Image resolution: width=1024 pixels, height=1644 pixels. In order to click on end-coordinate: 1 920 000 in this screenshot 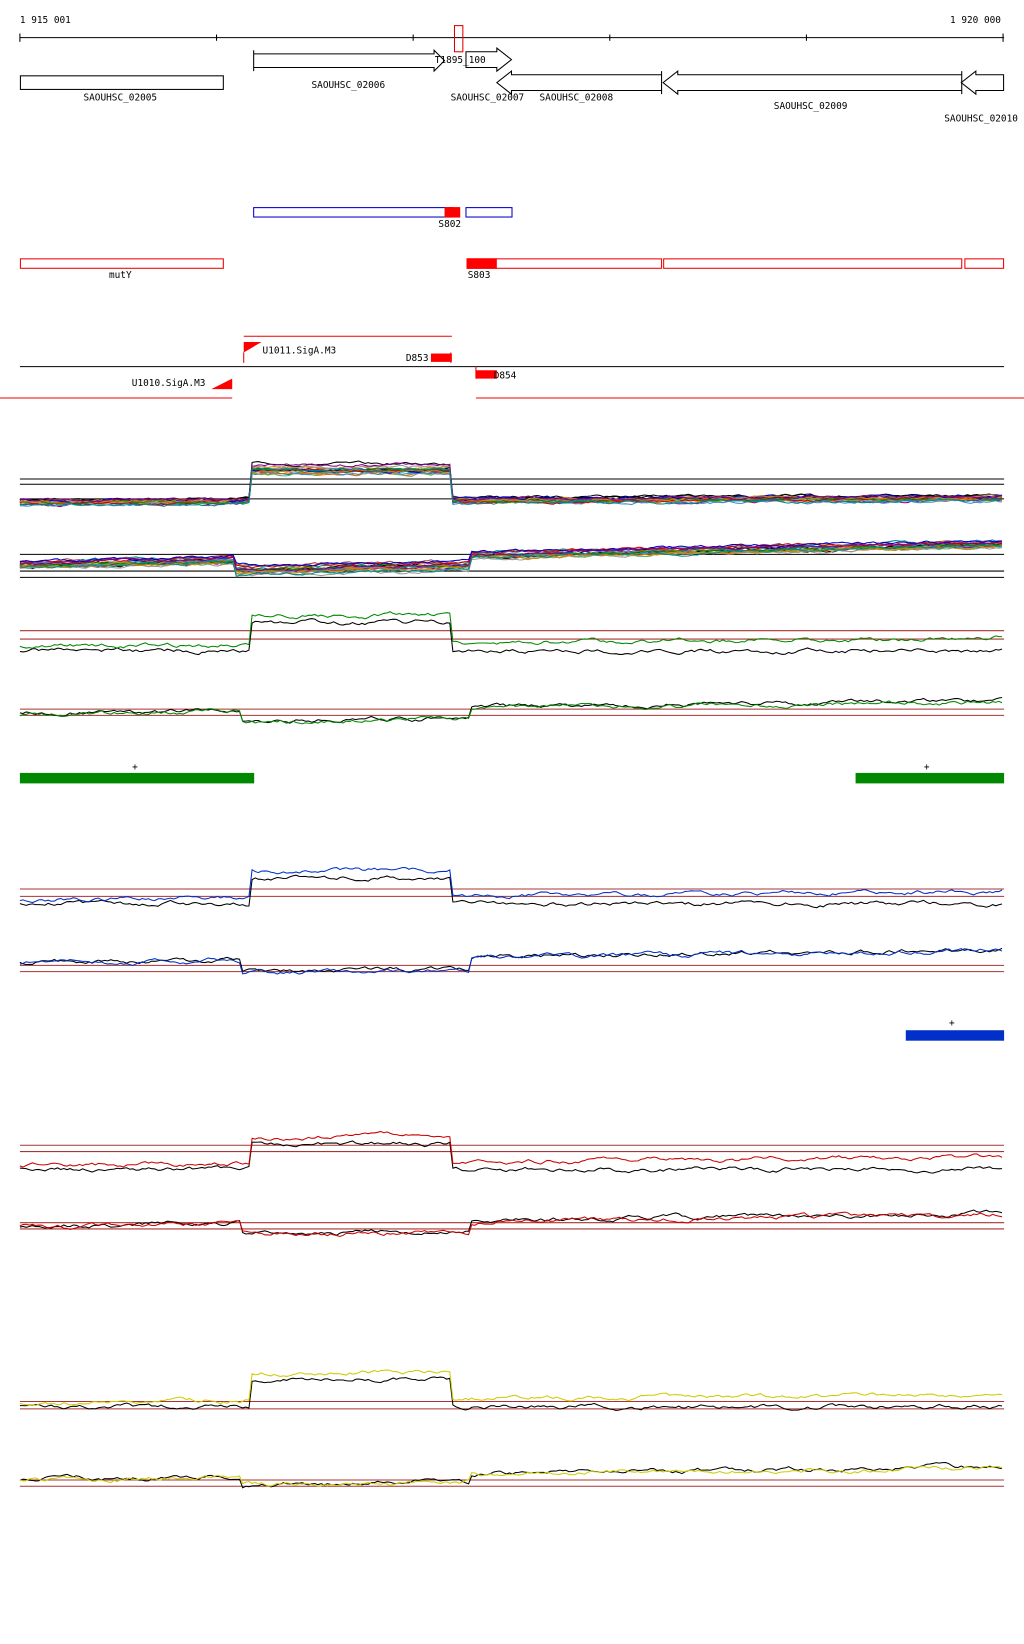, I will do `click(975, 20)`.